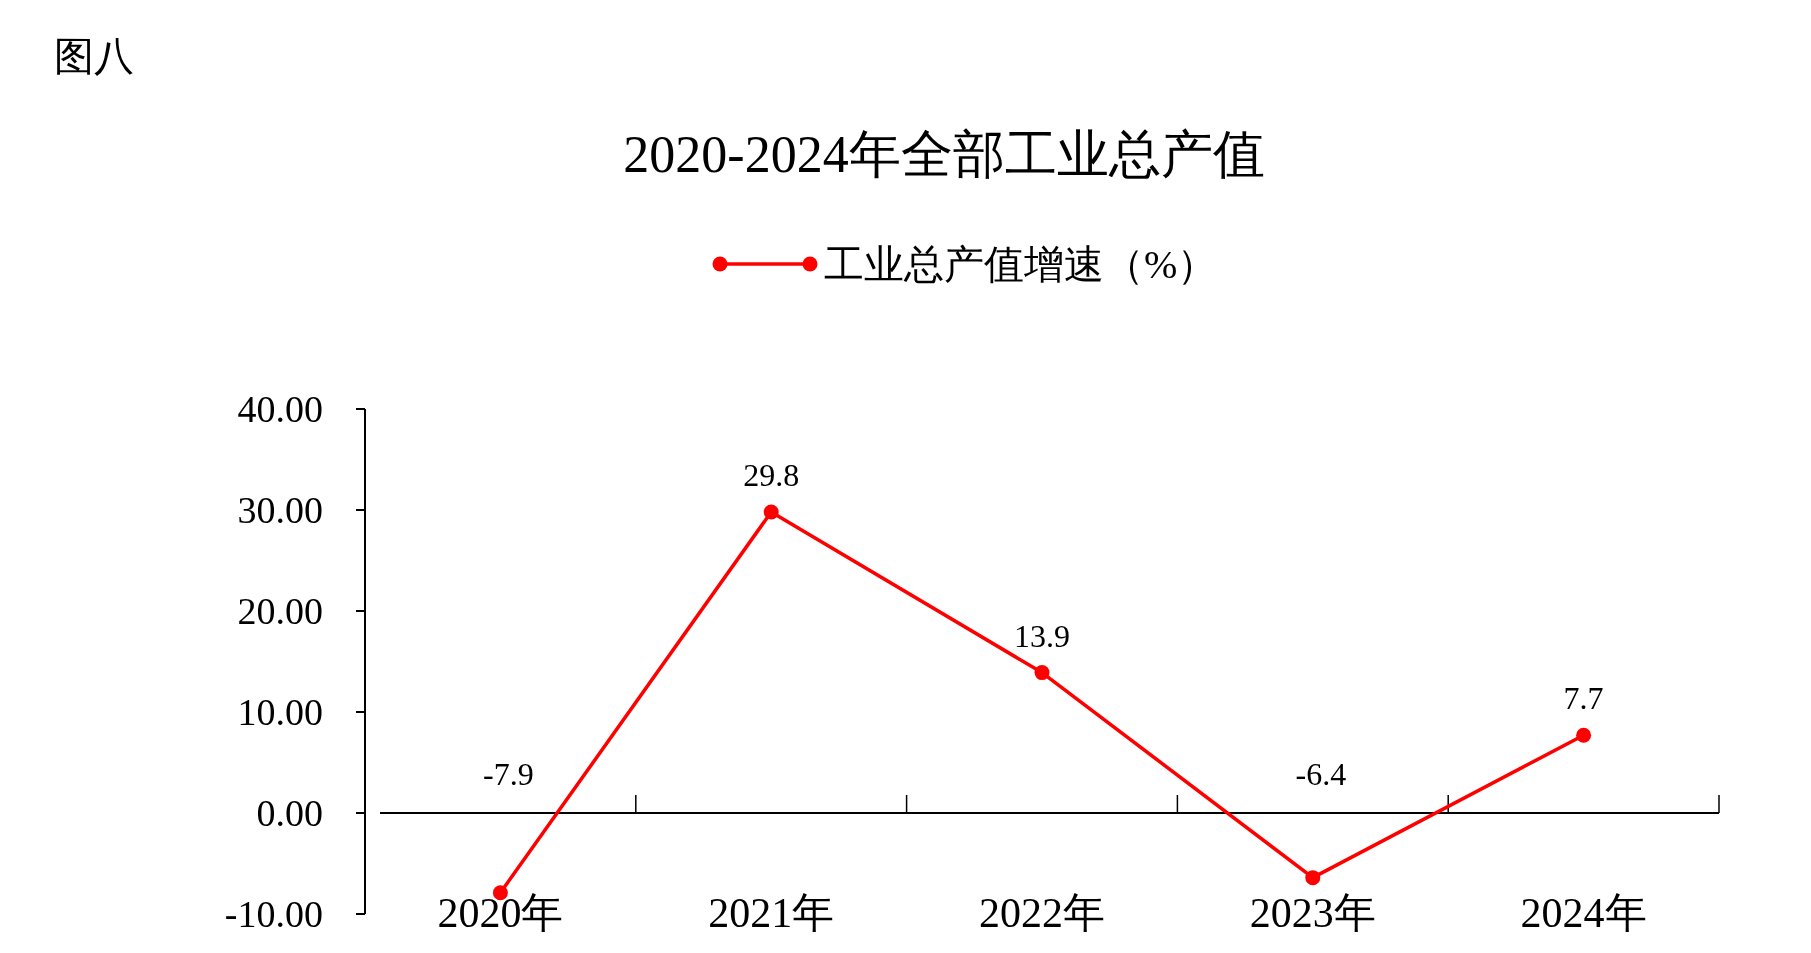 The image size is (1811, 953). I want to click on y-tick-label: 30.00, so click(280, 510).